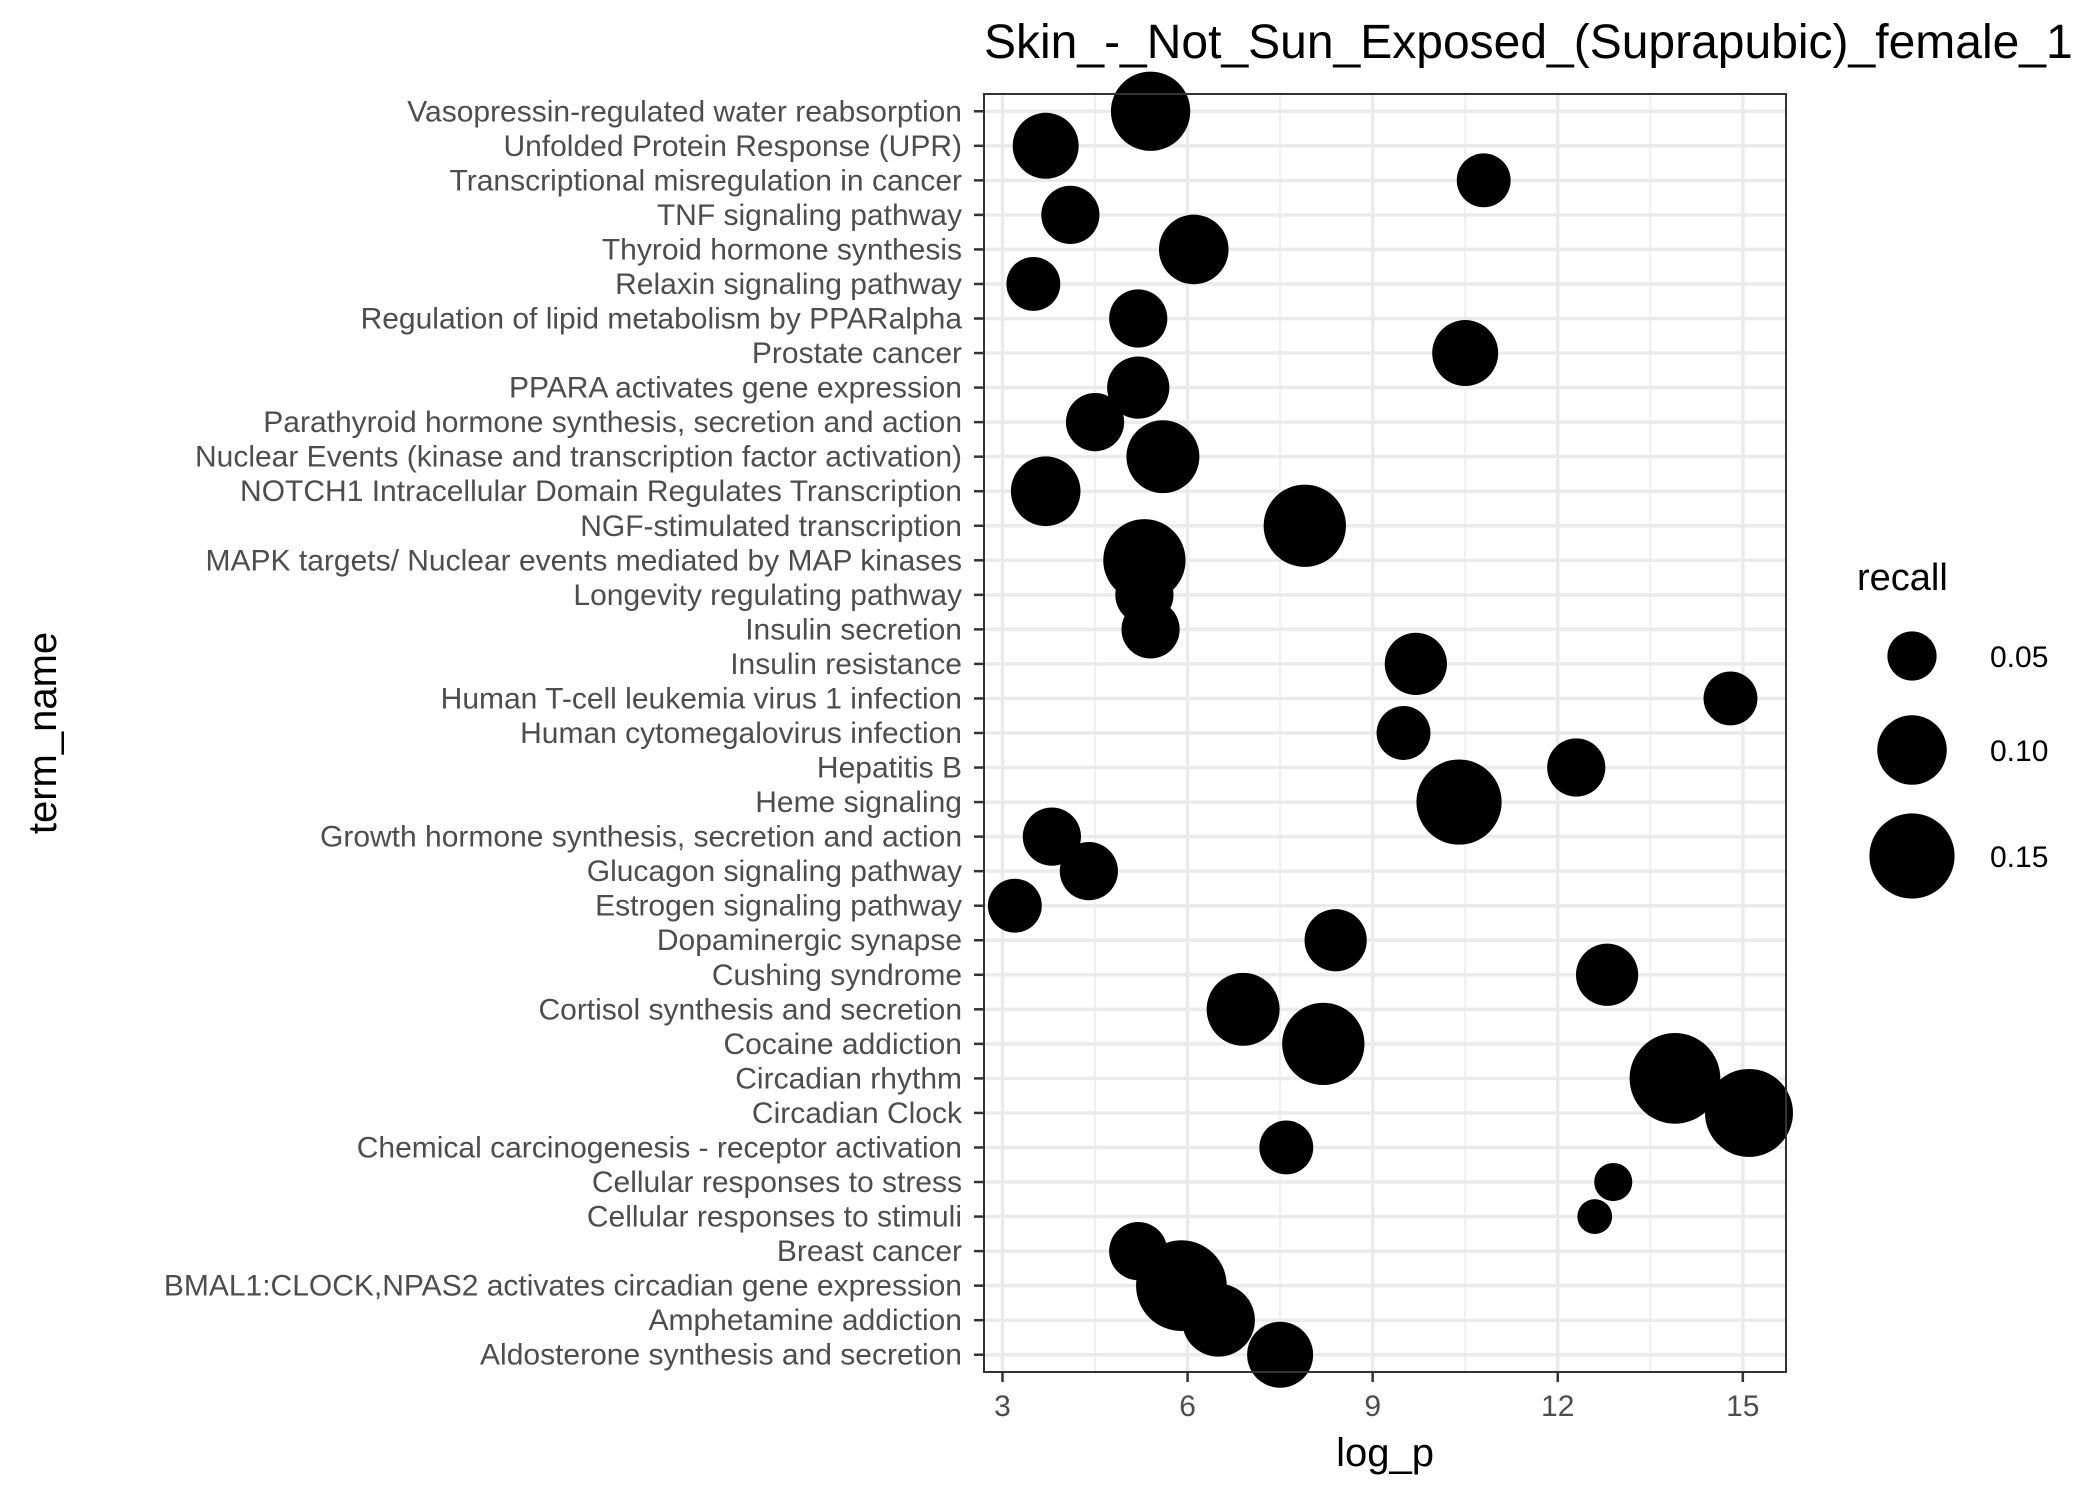  What do you see at coordinates (889, 768) in the screenshot?
I see `y-tick-label: Hepatitis B` at bounding box center [889, 768].